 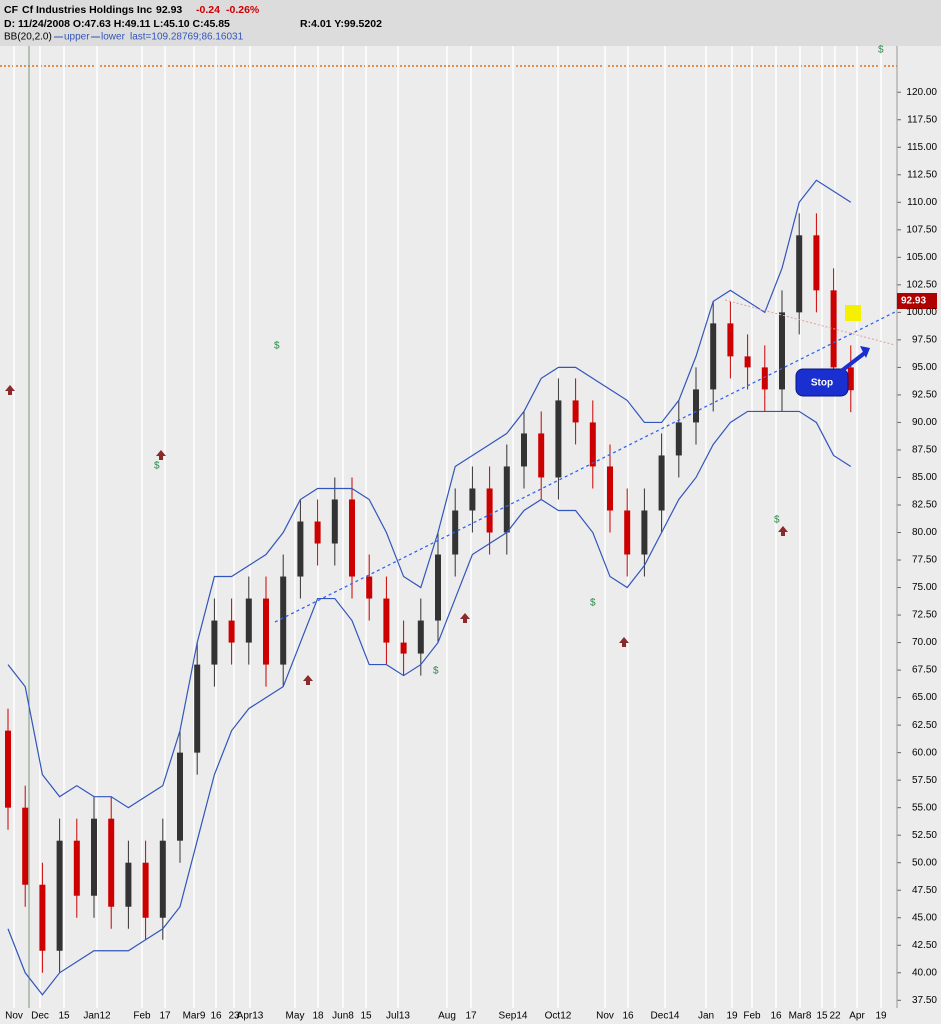 I want to click on y-tick-label: 90.00, so click(x=924, y=422).